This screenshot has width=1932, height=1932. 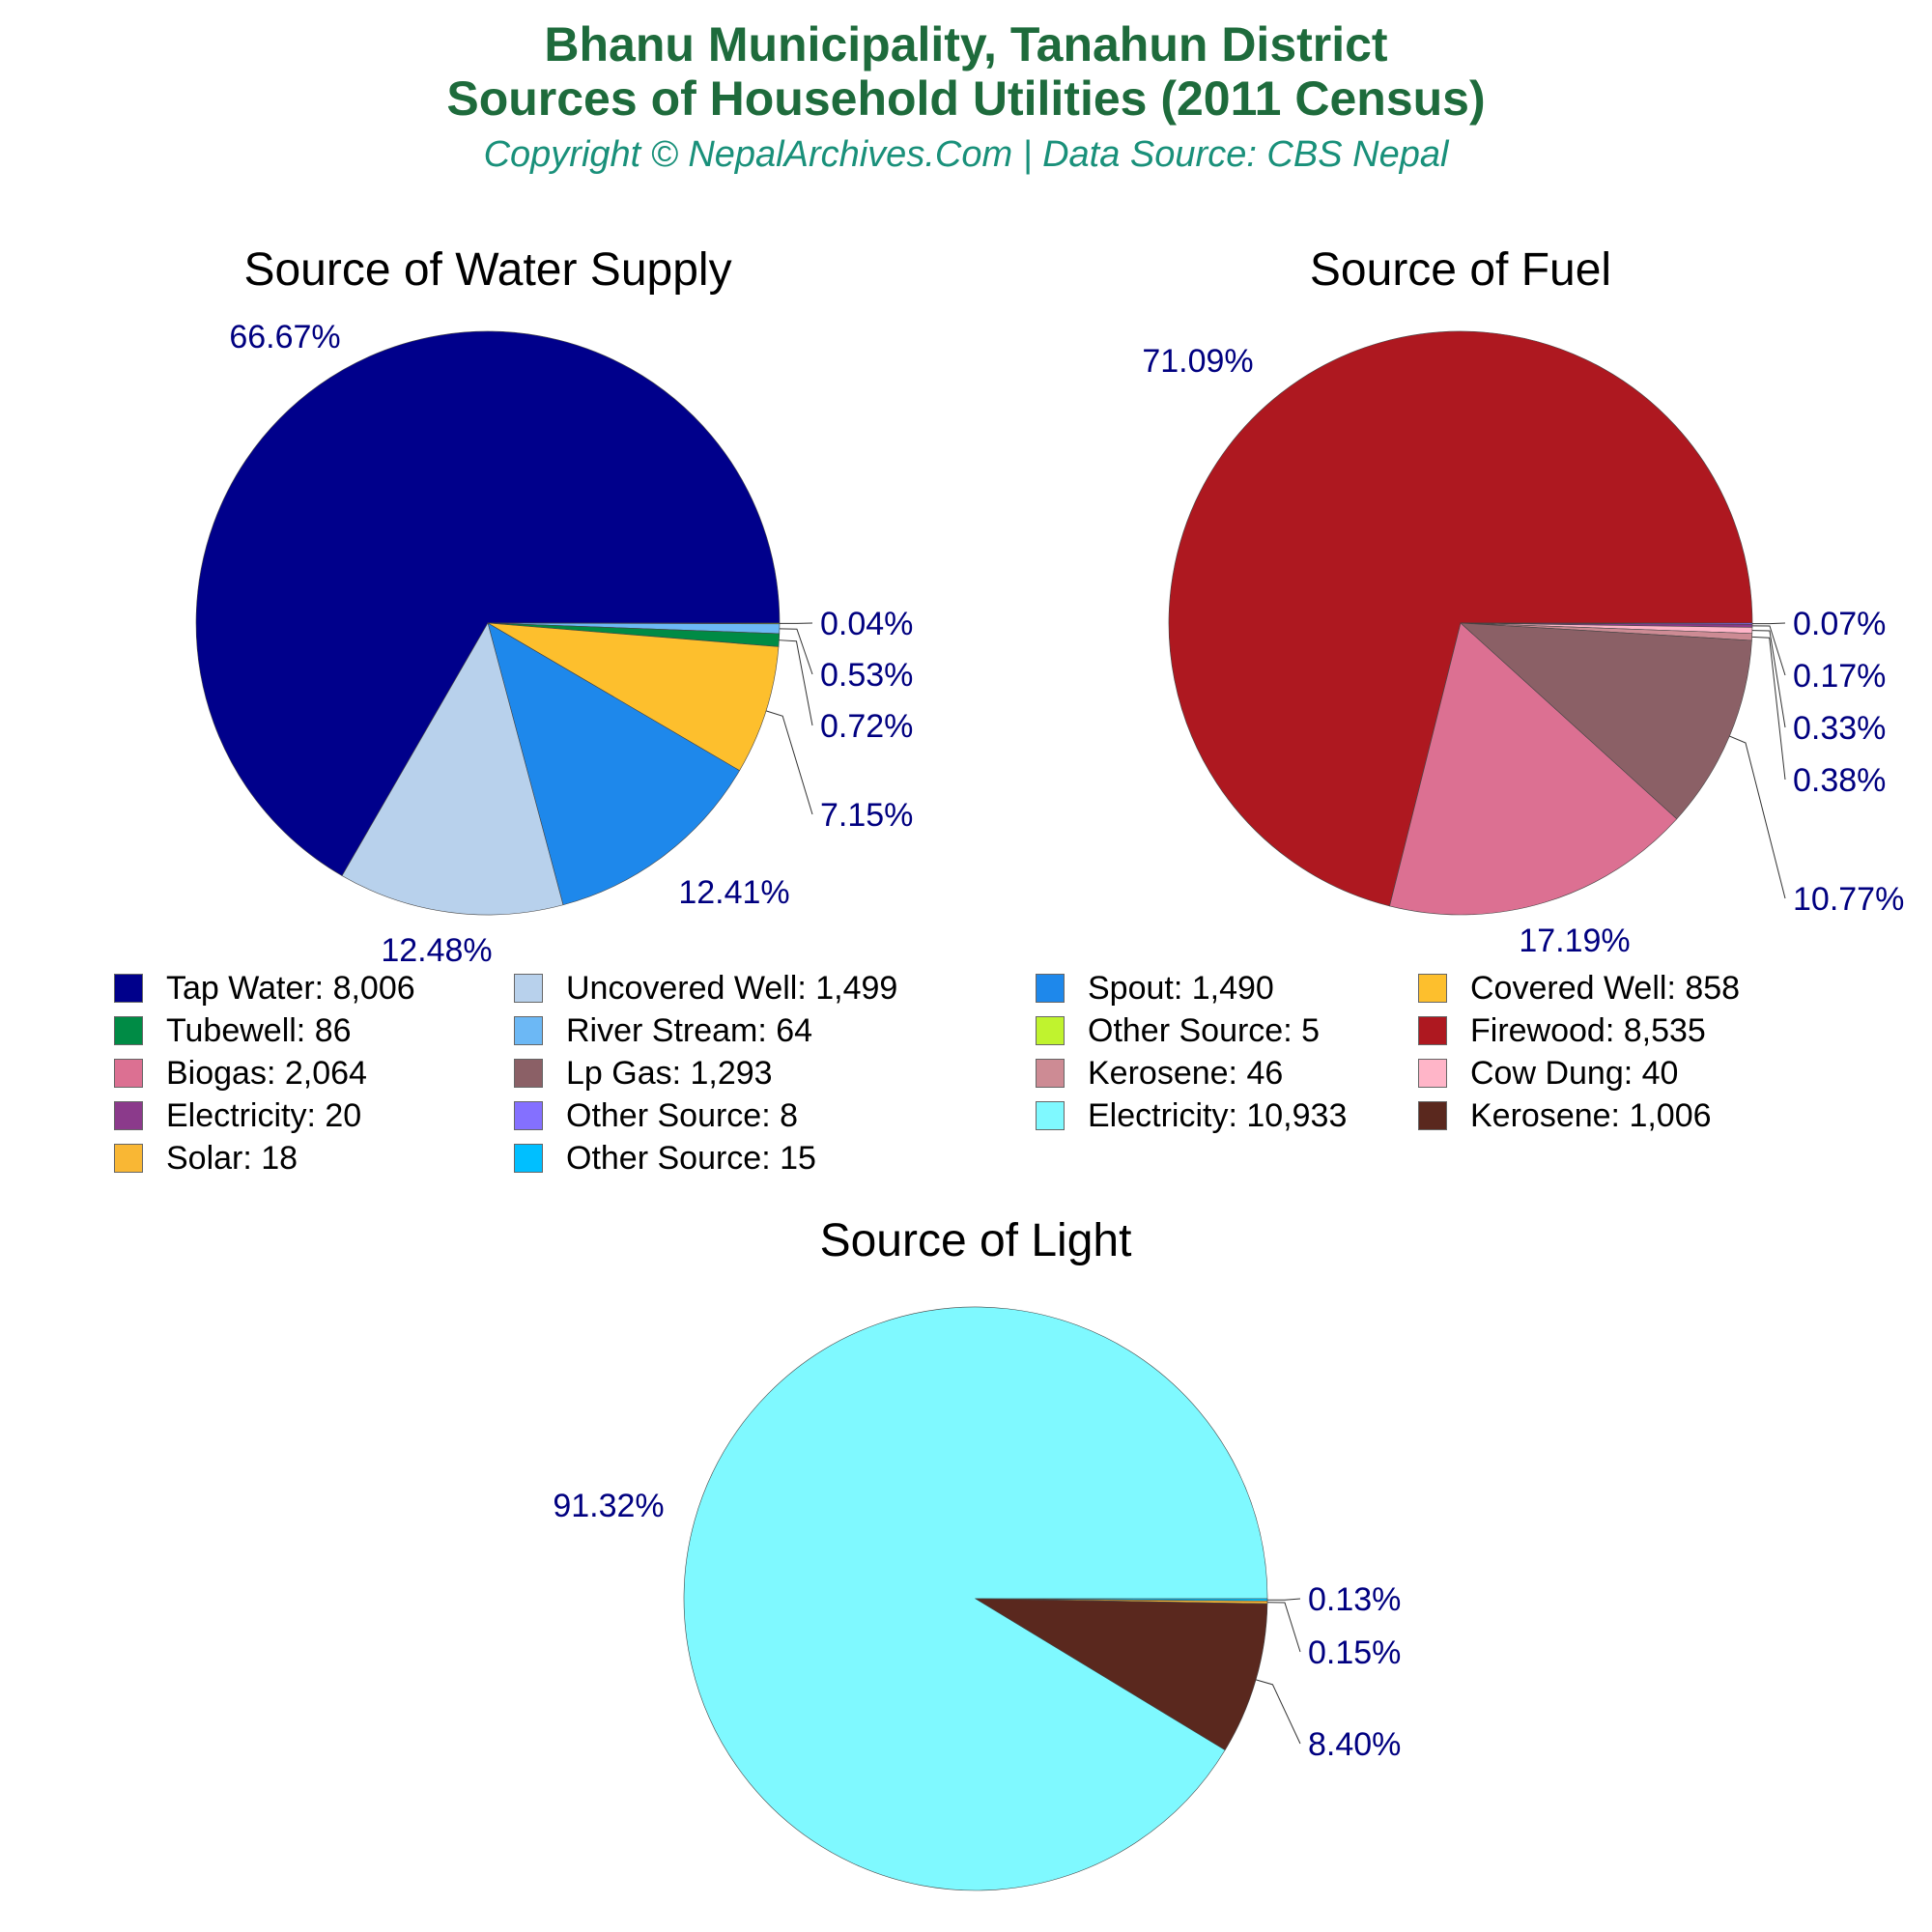 I want to click on source-of-water-supply-label-other-source: 0.04%, so click(x=866, y=624).